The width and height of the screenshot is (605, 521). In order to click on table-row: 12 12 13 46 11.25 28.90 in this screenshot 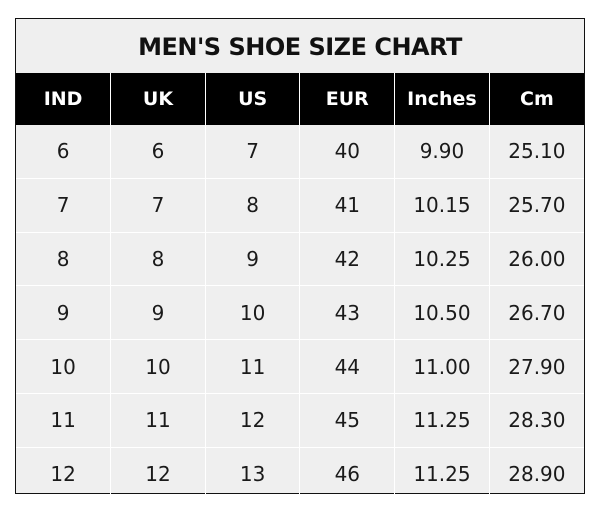, I will do `click(300, 473)`.